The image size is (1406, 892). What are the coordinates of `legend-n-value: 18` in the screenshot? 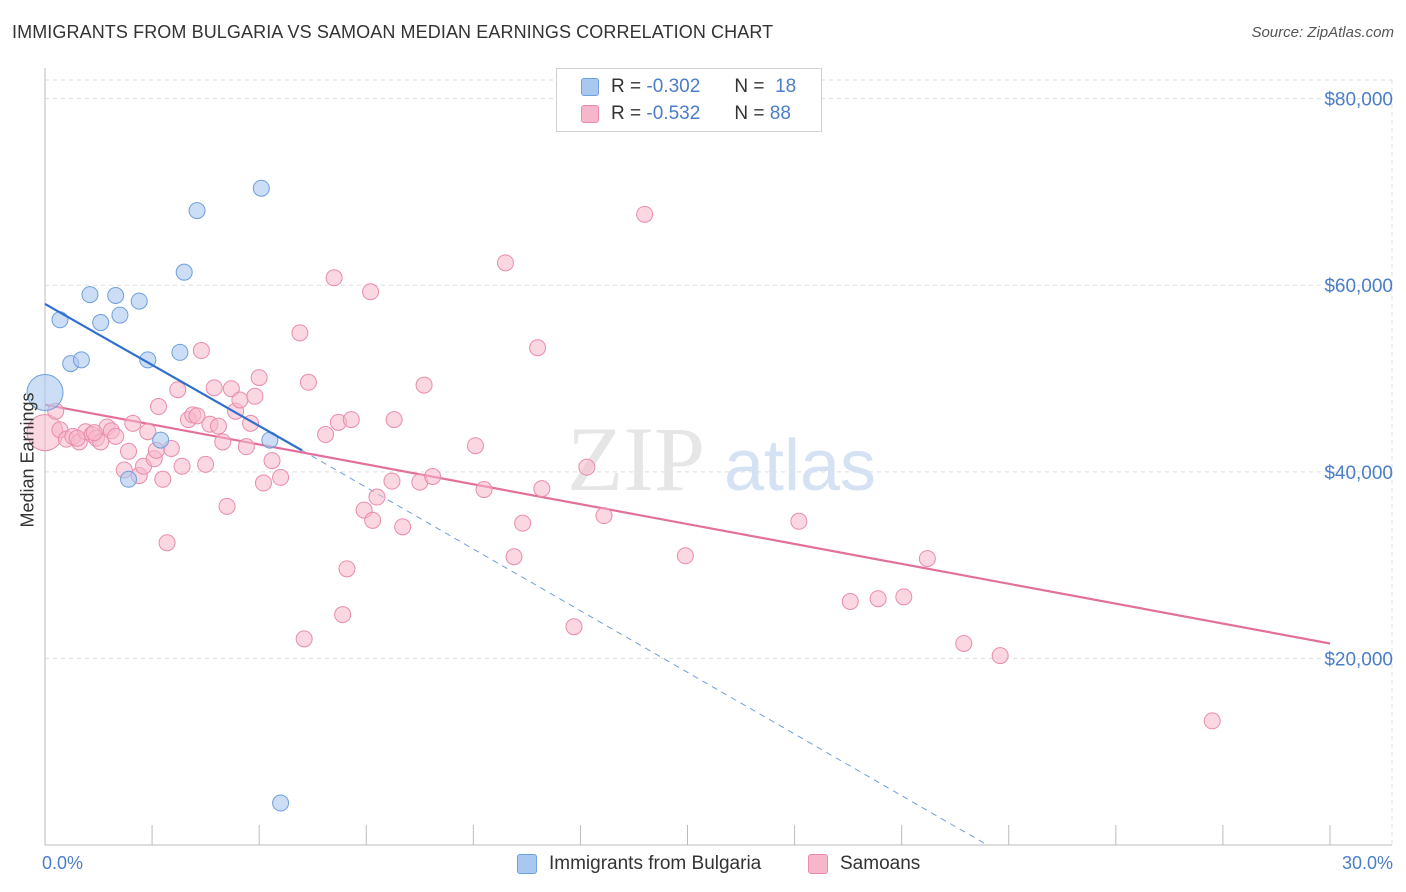 It's located at (786, 86).